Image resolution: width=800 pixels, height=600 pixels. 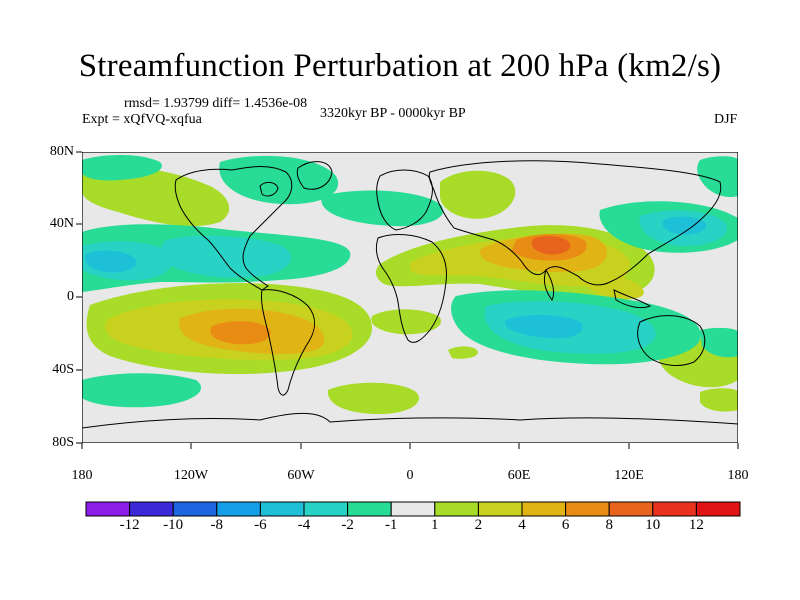 I want to click on colorbar-label: 6, so click(x=565, y=525).